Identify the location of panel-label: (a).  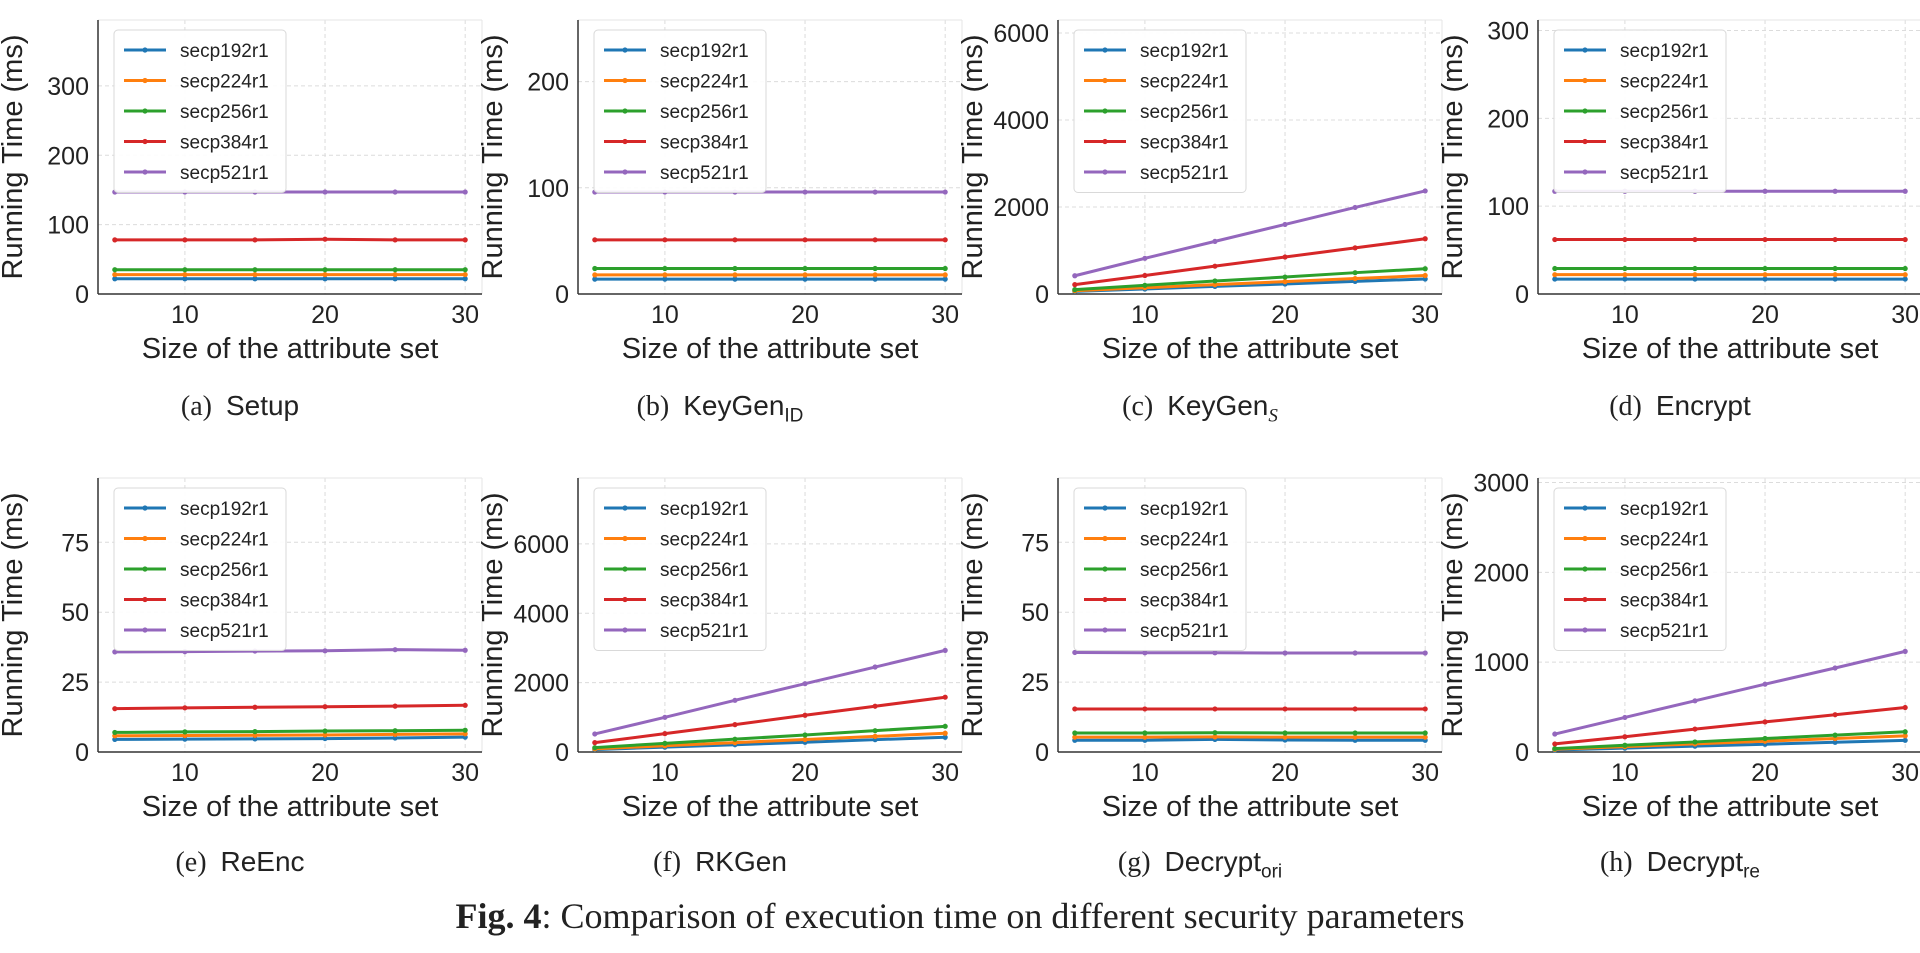
(196, 406).